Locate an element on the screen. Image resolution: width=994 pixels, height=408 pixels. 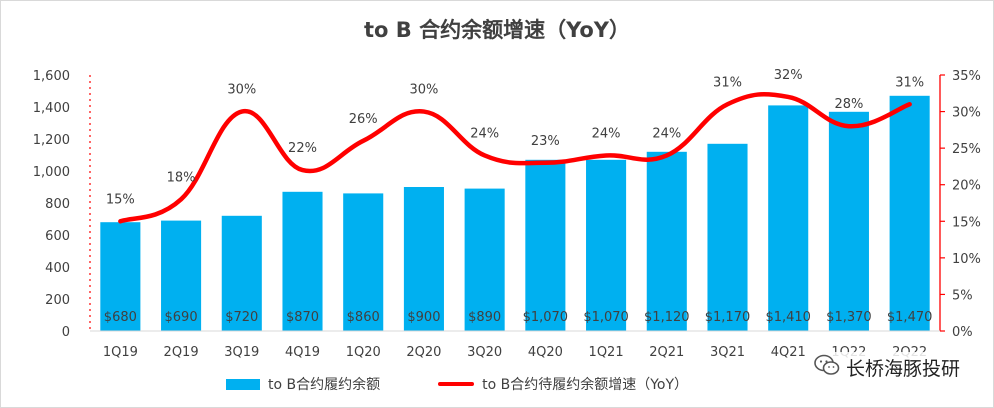
wechat-icon is located at coordinates (827, 367).